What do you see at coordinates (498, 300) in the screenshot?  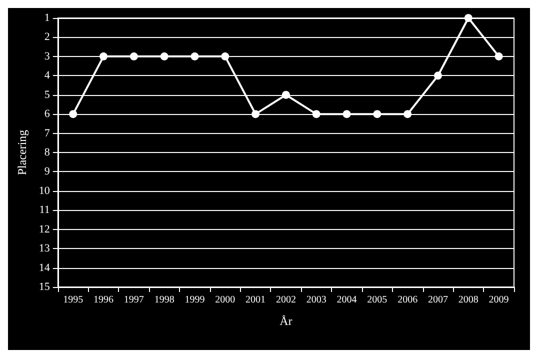 I see `x-tick-label: 2009` at bounding box center [498, 300].